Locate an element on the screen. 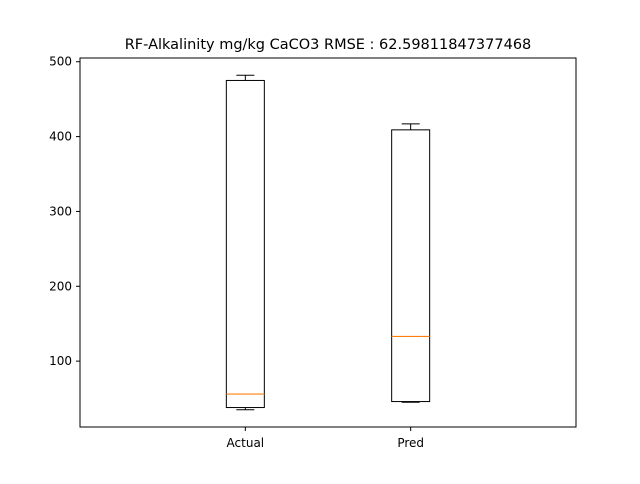  y-tick-label: 500 is located at coordinates (60, 62).